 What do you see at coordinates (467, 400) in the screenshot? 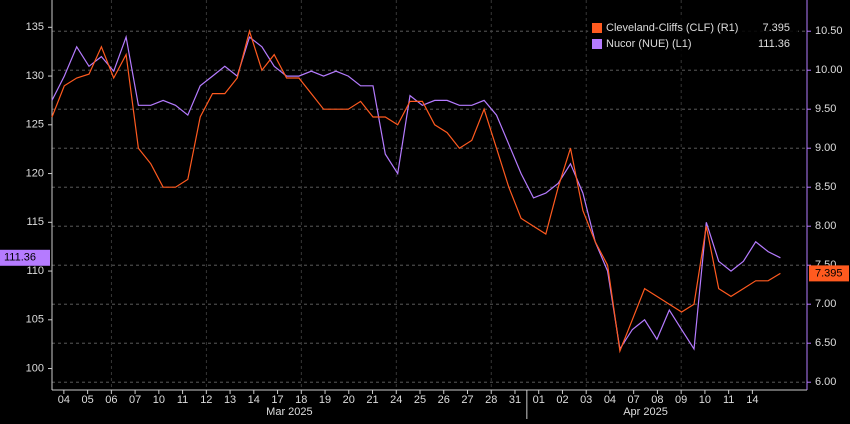
I see `x-tick-label: 27` at bounding box center [467, 400].